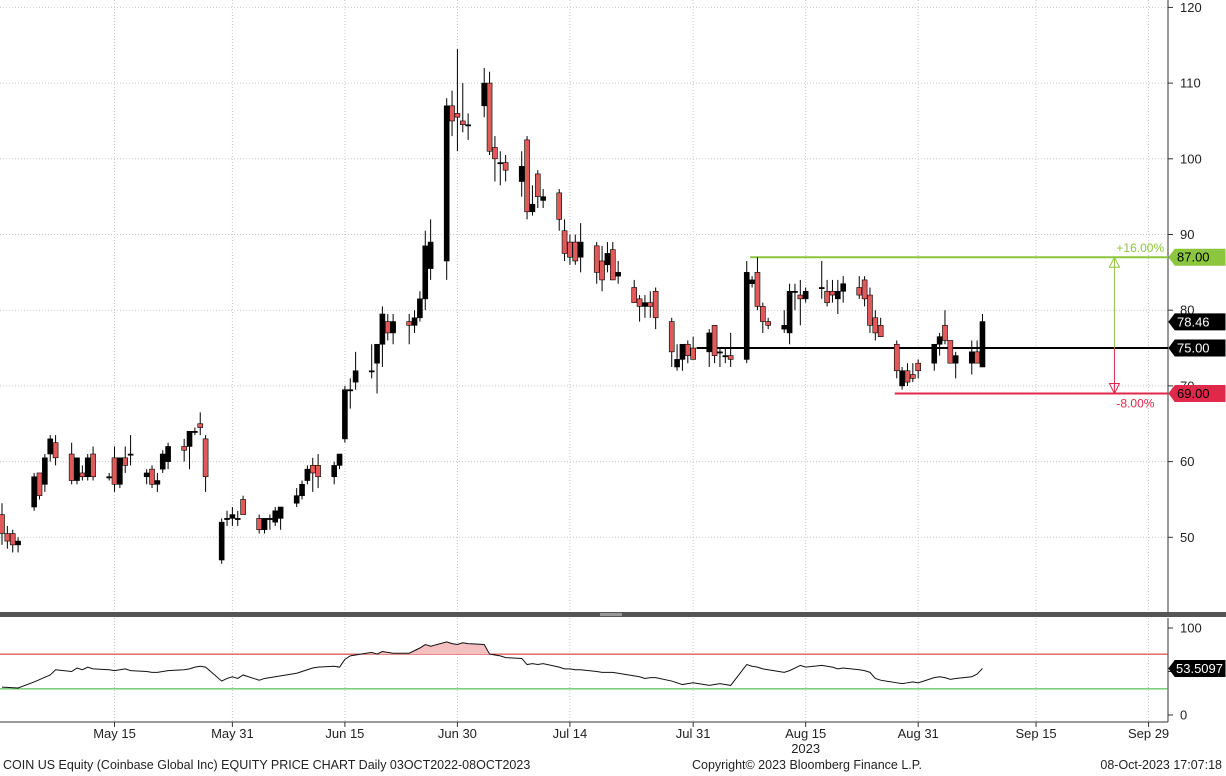  I want to click on price-value-tag-label: 87.00, so click(1193, 257).